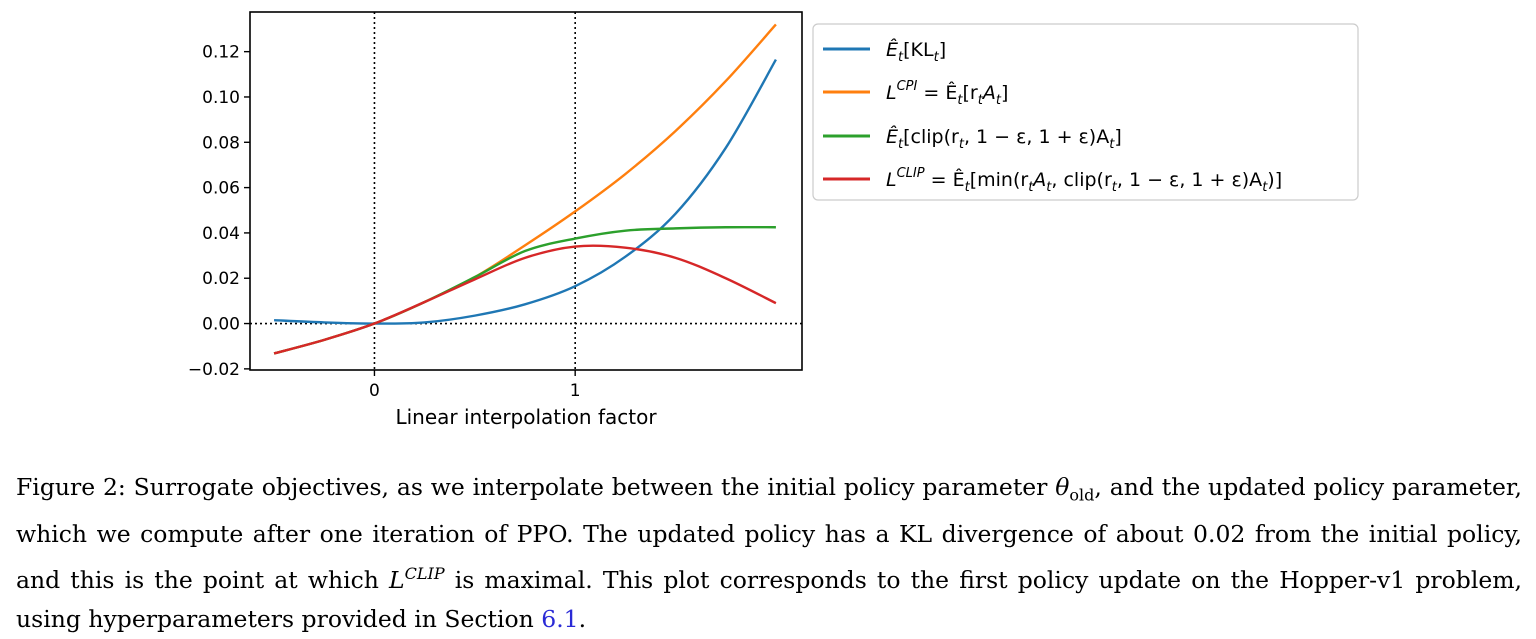  What do you see at coordinates (526, 417) in the screenshot?
I see `x-axis-title: Linear interpolation factor` at bounding box center [526, 417].